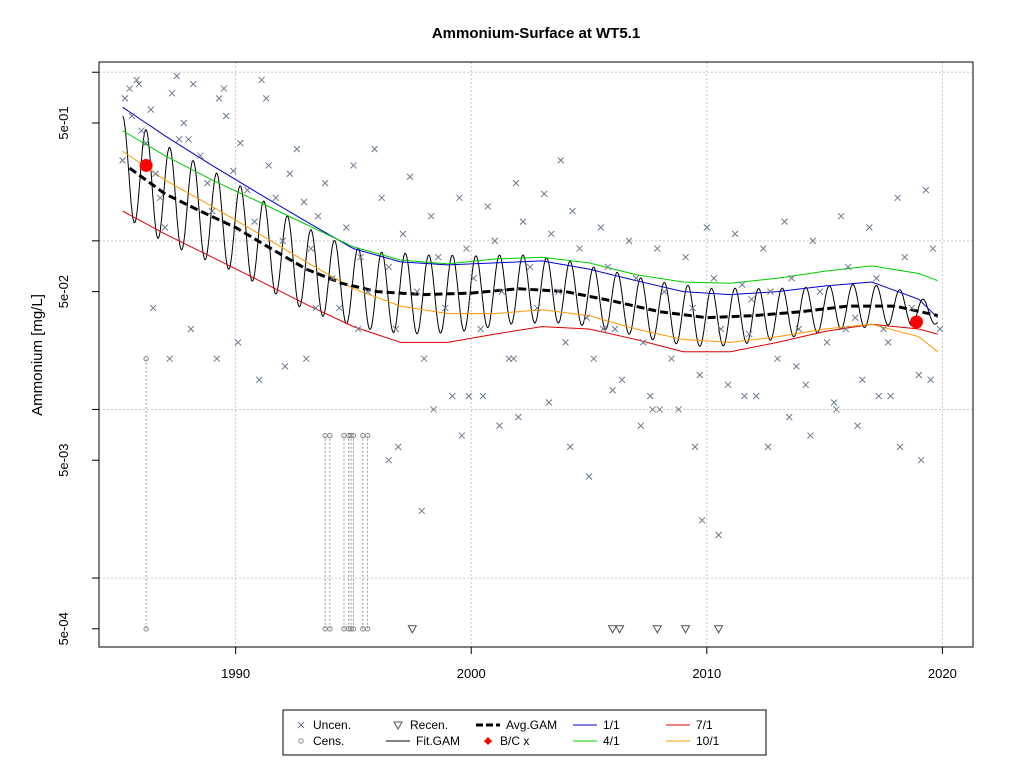  What do you see at coordinates (301, 741) in the screenshot?
I see `legend-symbol-circle` at bounding box center [301, 741].